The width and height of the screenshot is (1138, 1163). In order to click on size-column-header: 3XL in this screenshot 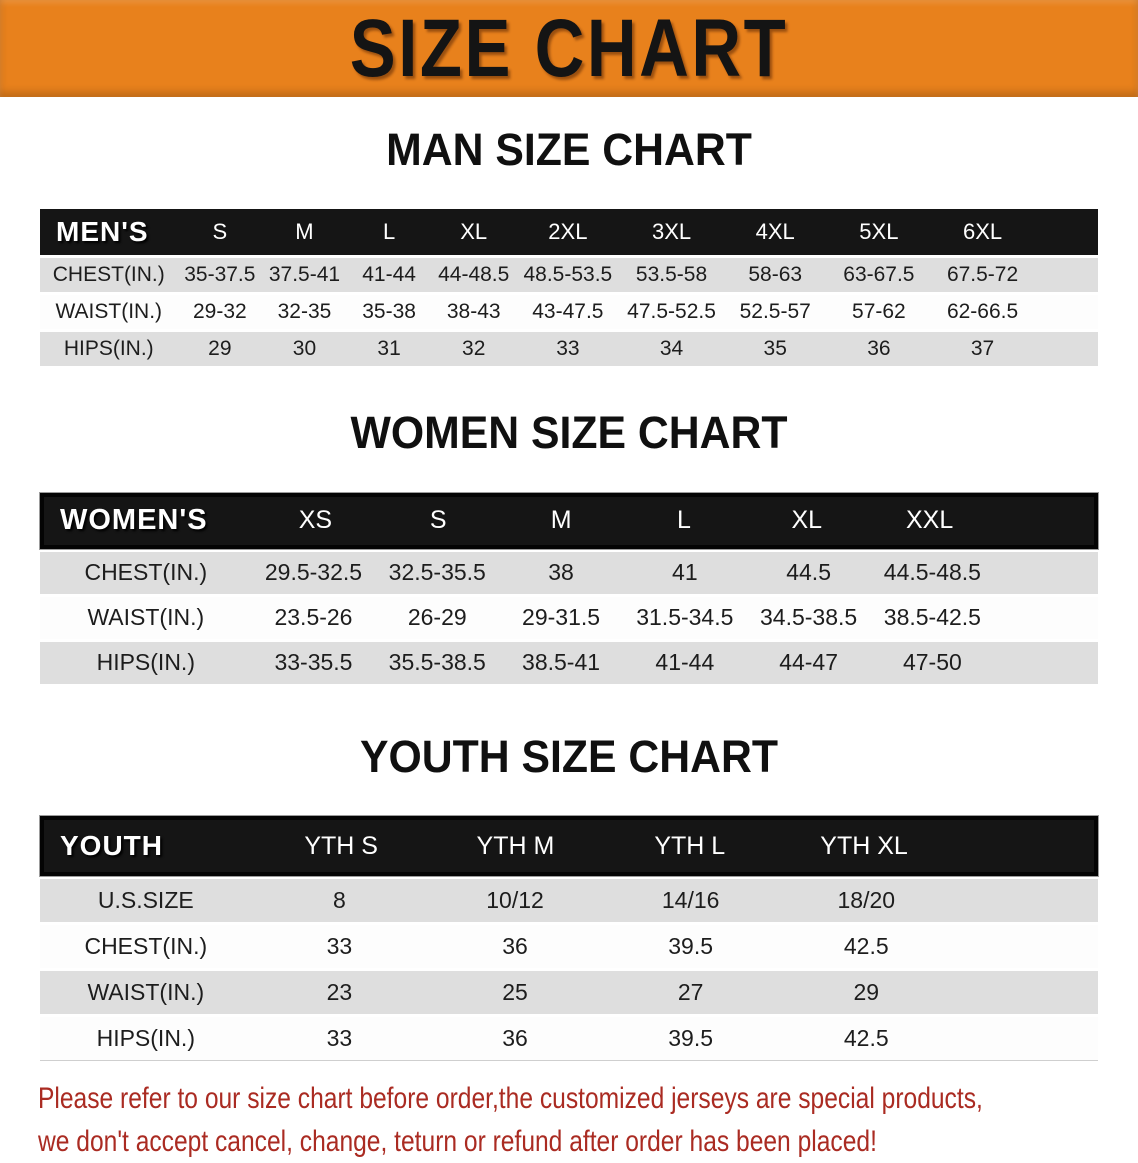, I will do `click(671, 232)`.